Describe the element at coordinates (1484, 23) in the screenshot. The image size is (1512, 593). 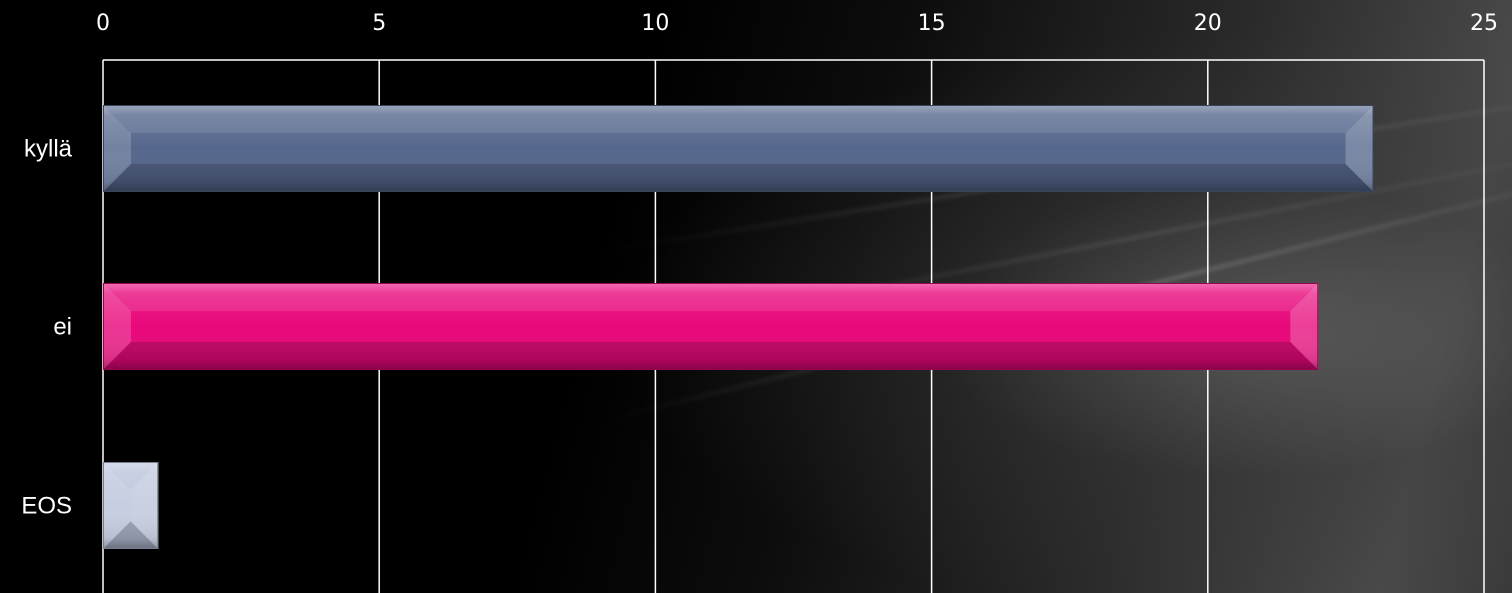
I see `x-tick-label: 25` at that location.